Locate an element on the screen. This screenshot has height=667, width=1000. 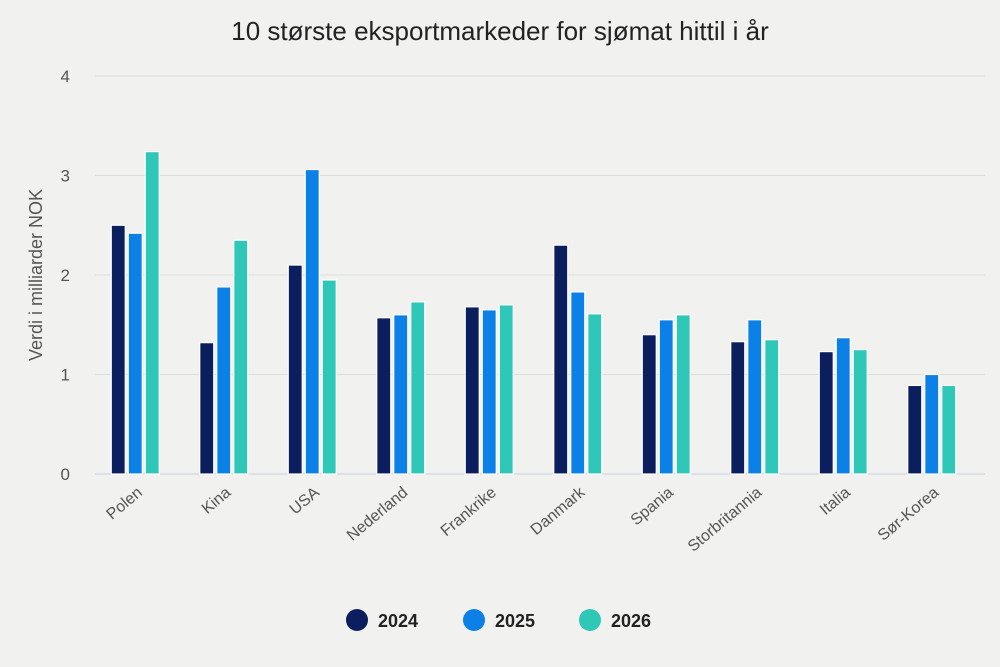
x-tick-label: Italia is located at coordinates (835, 501).